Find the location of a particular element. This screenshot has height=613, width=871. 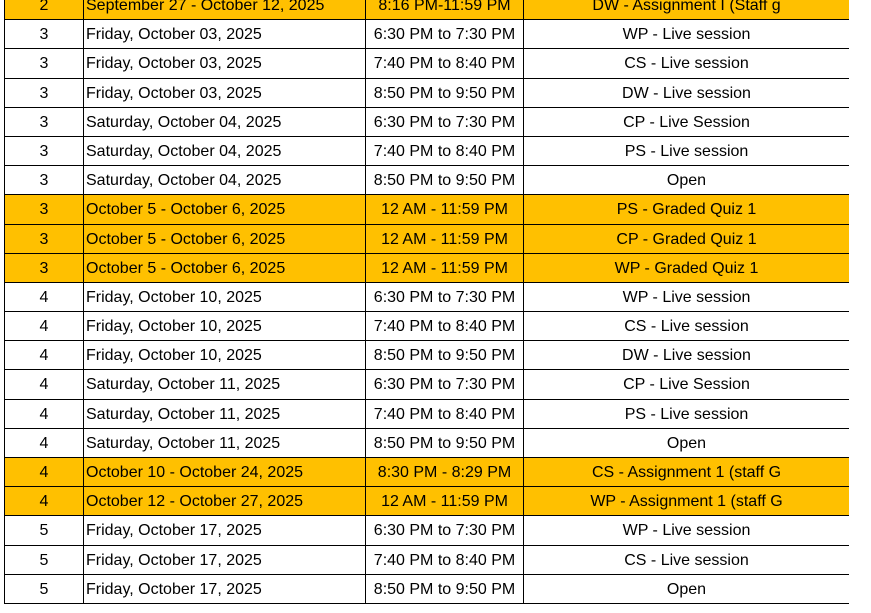

week-cell-text: 3 is located at coordinates (44, 151).